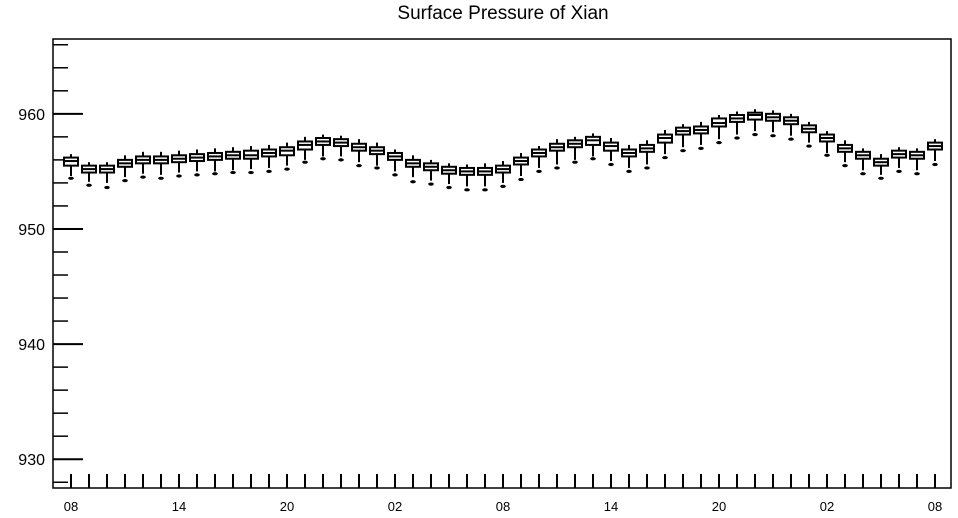 Image resolution: width=958 pixels, height=518 pixels. I want to click on y-tick-label: 930, so click(31, 460).